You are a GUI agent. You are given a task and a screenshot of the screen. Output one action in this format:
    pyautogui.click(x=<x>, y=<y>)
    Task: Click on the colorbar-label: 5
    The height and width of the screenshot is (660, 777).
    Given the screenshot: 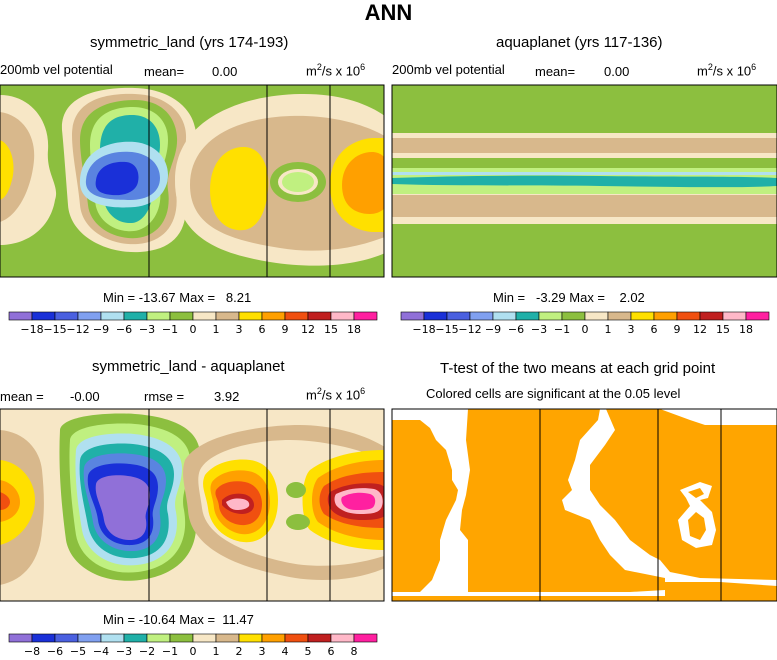 What is the action you would take?
    pyautogui.click(x=308, y=651)
    